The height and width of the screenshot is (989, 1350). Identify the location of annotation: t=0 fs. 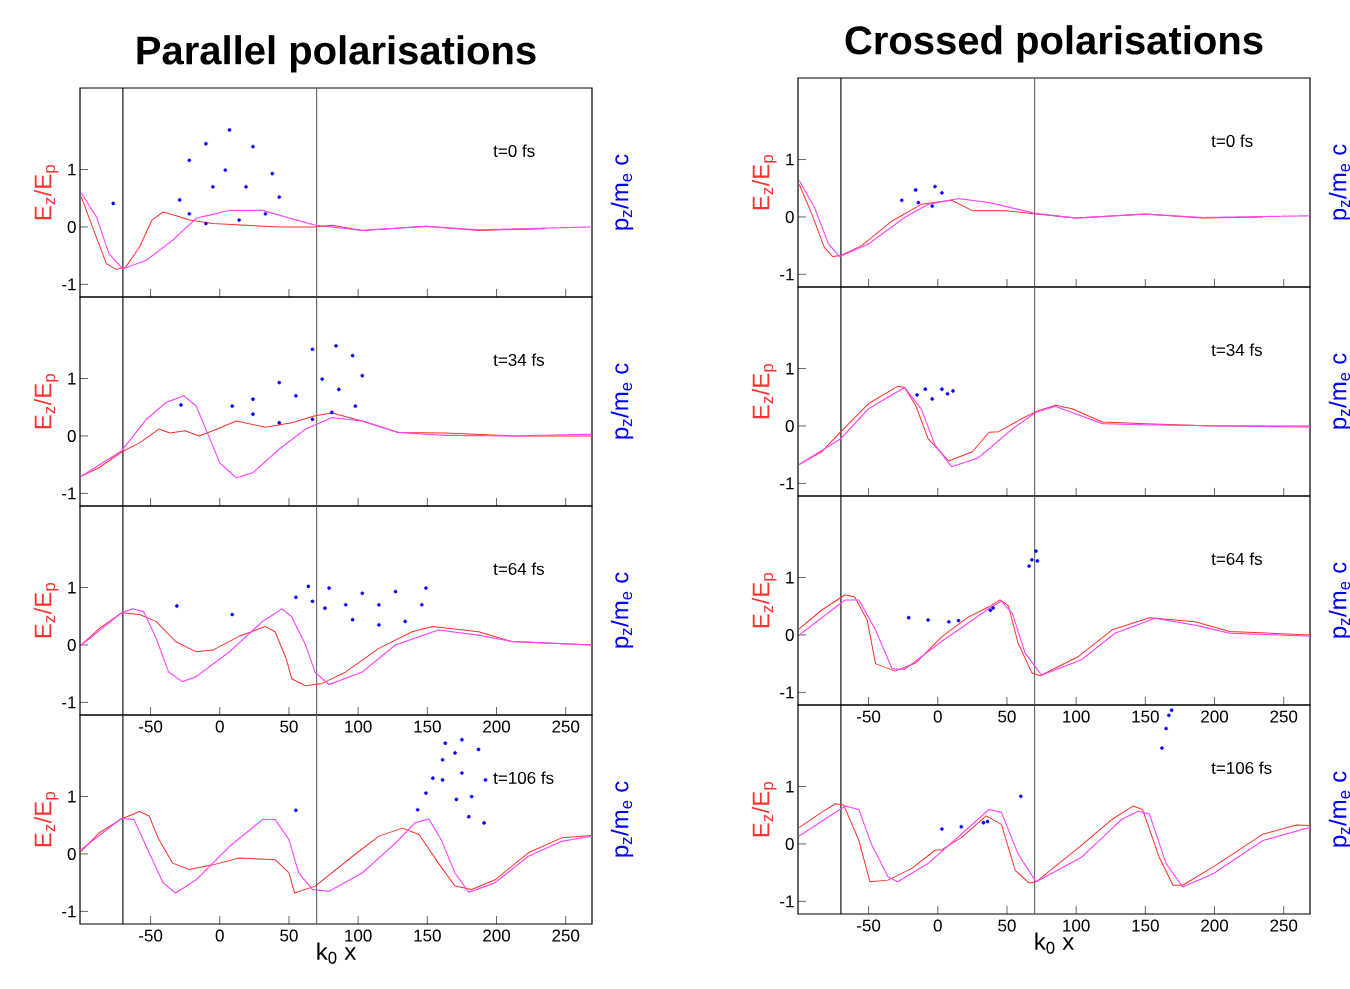
(514, 150).